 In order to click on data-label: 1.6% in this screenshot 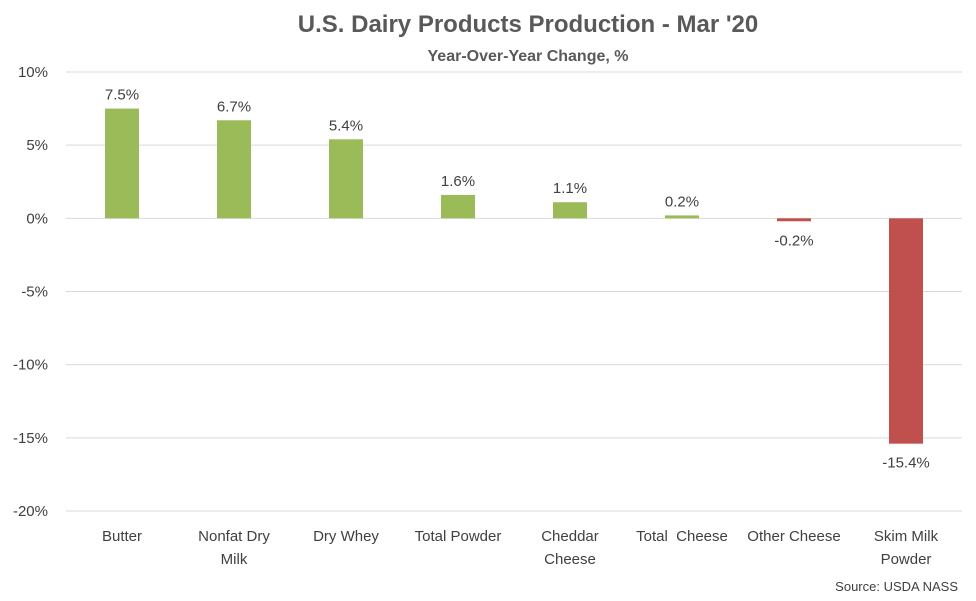, I will do `click(458, 181)`.